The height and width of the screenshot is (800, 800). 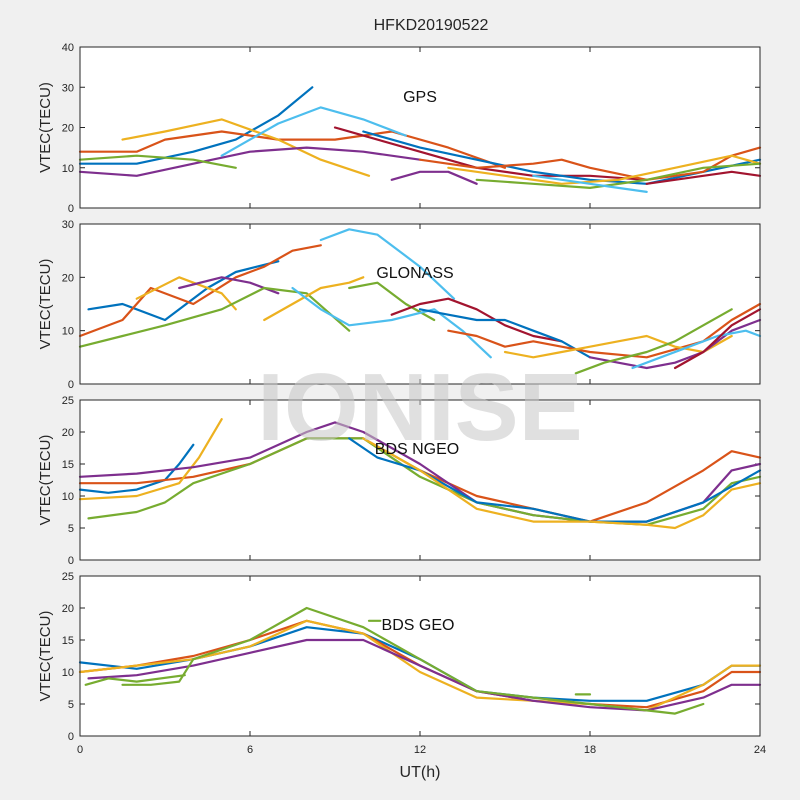 What do you see at coordinates (419, 407) in the screenshot?
I see `watermark: IONISE` at bounding box center [419, 407].